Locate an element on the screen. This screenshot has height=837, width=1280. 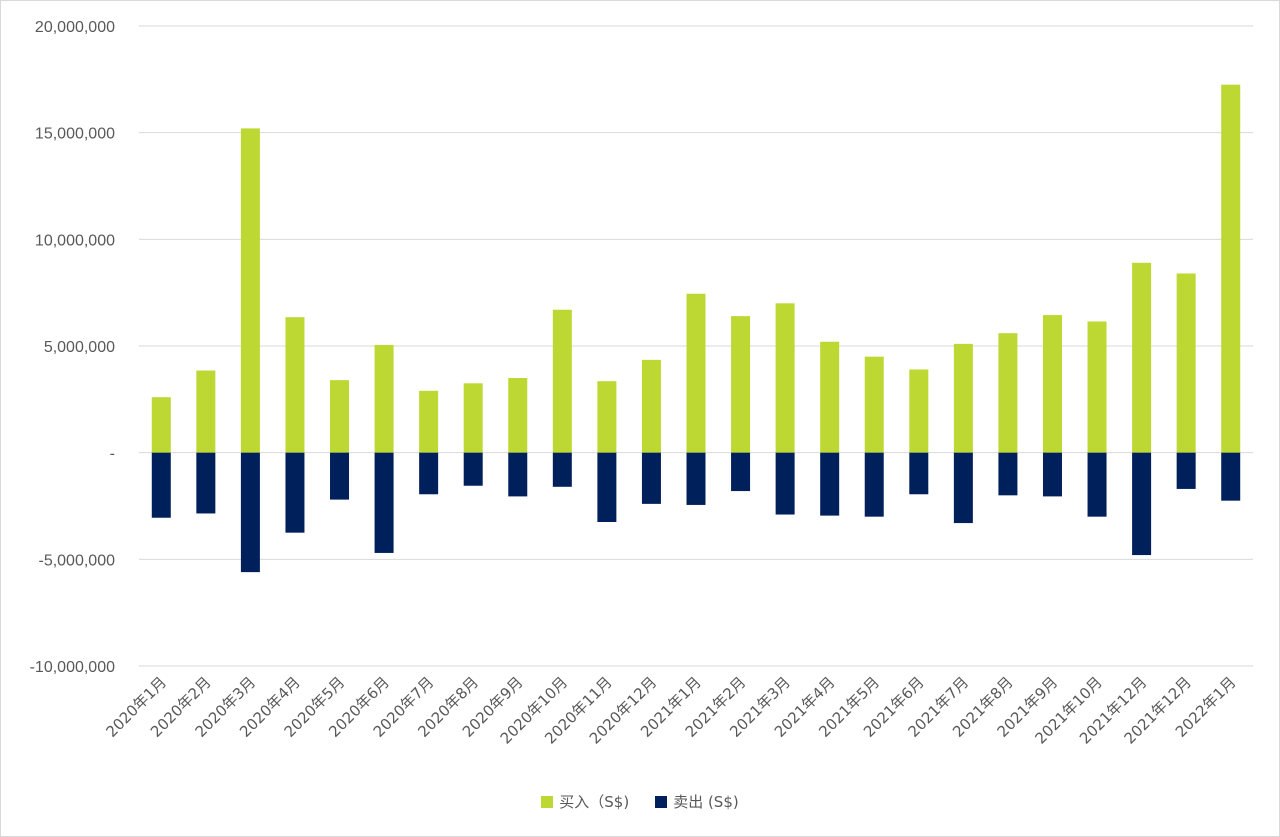
legend-item-buy: 买入（S$) is located at coordinates (585, 801).